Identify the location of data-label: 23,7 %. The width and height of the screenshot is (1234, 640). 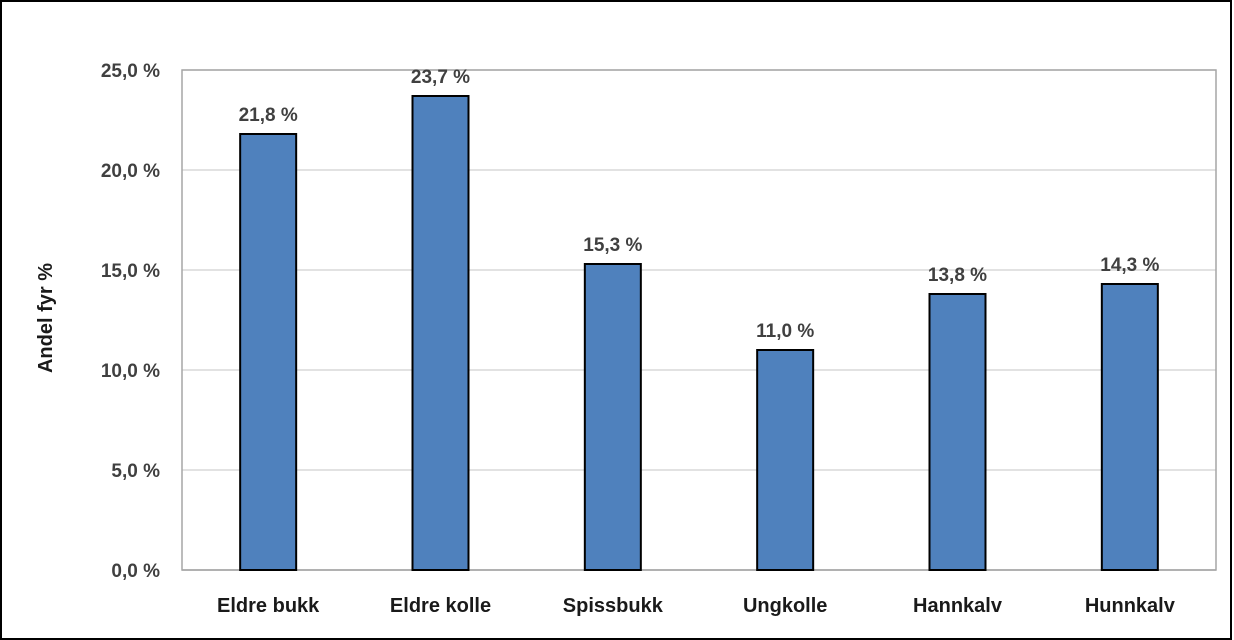
(440, 77).